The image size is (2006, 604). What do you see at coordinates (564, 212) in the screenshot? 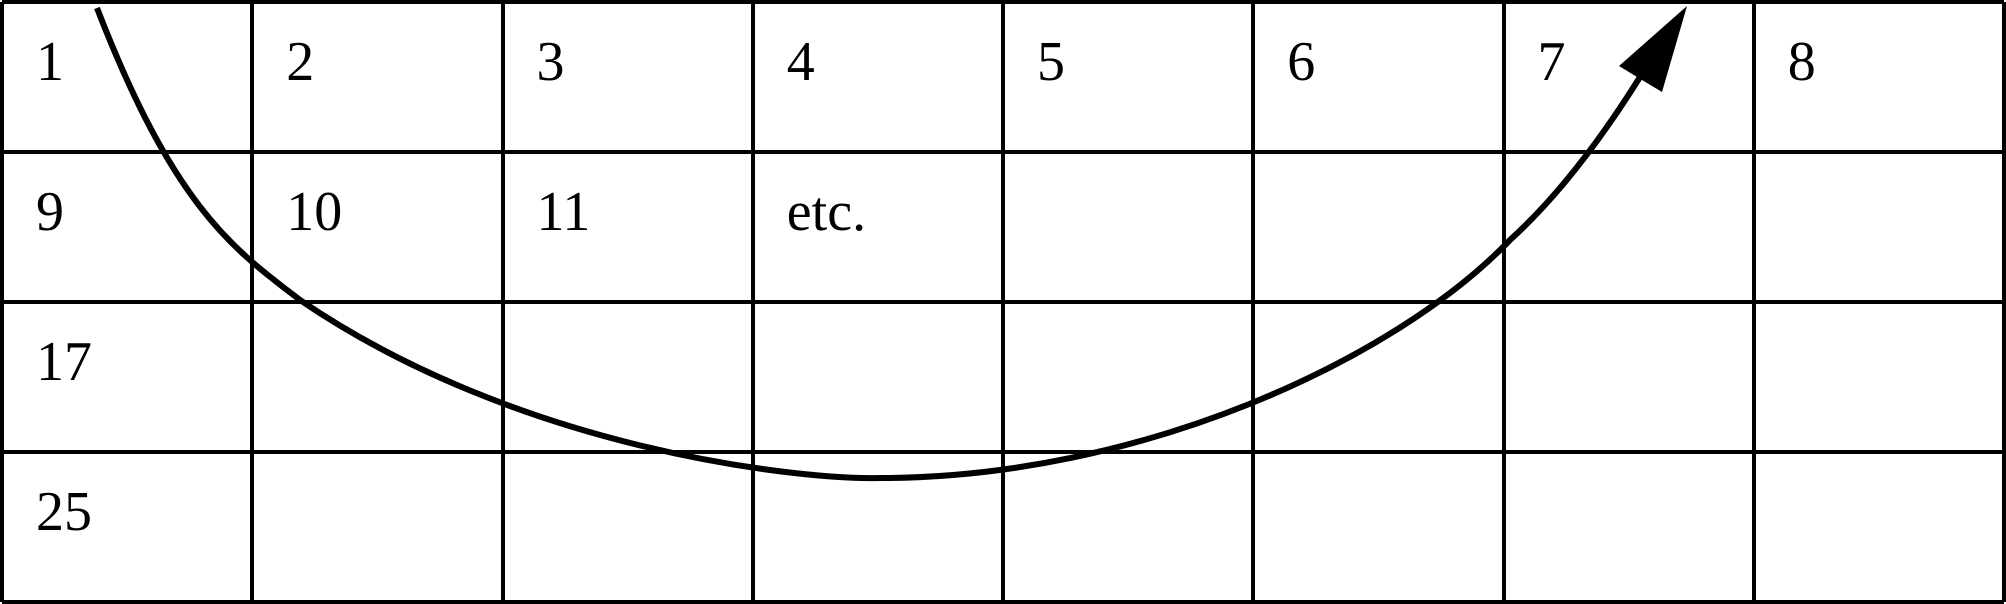
I see `cell-label: 11` at bounding box center [564, 212].